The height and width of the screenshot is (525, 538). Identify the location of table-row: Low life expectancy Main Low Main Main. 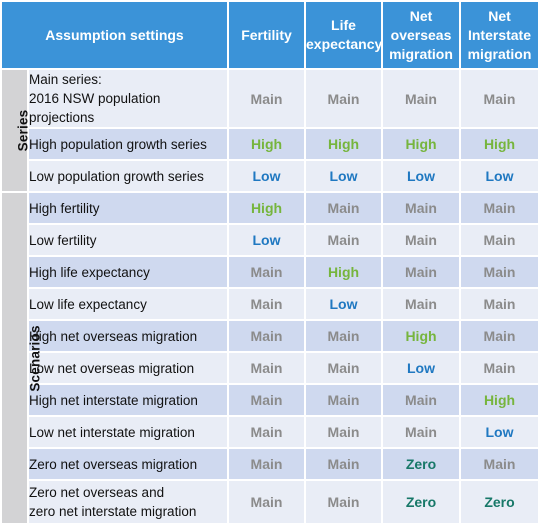
(269, 304).